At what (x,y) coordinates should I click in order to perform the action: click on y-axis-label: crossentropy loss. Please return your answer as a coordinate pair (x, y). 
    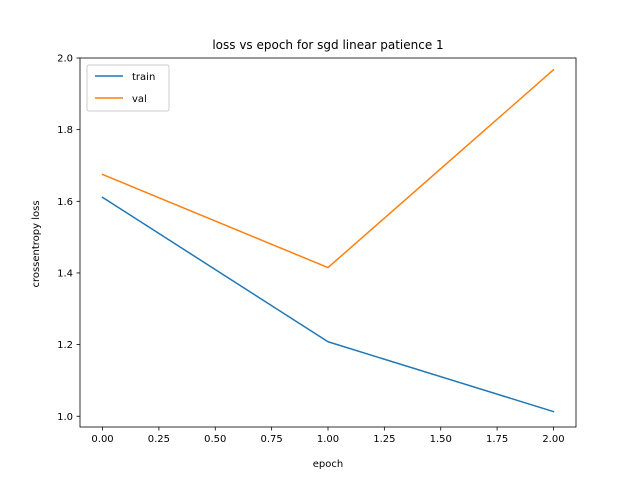
    Looking at the image, I should click on (36, 243).